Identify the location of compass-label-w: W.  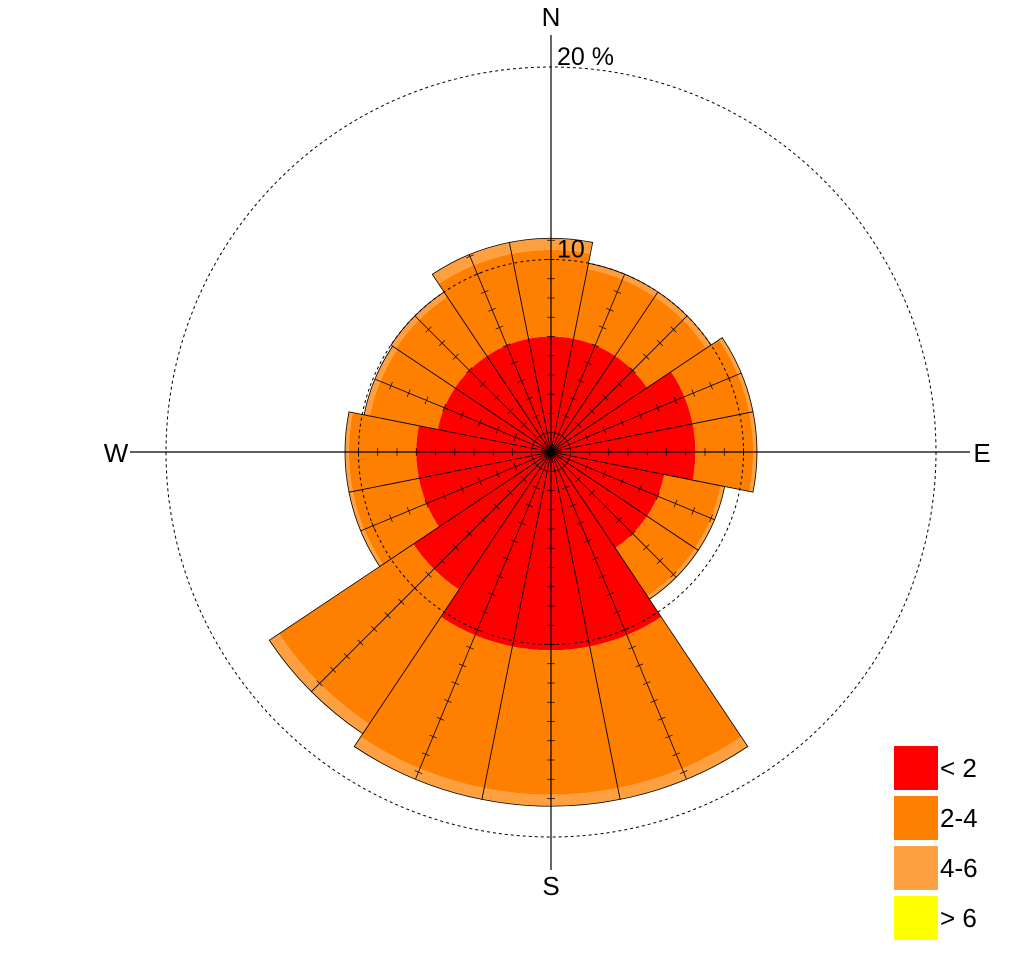
(116, 453).